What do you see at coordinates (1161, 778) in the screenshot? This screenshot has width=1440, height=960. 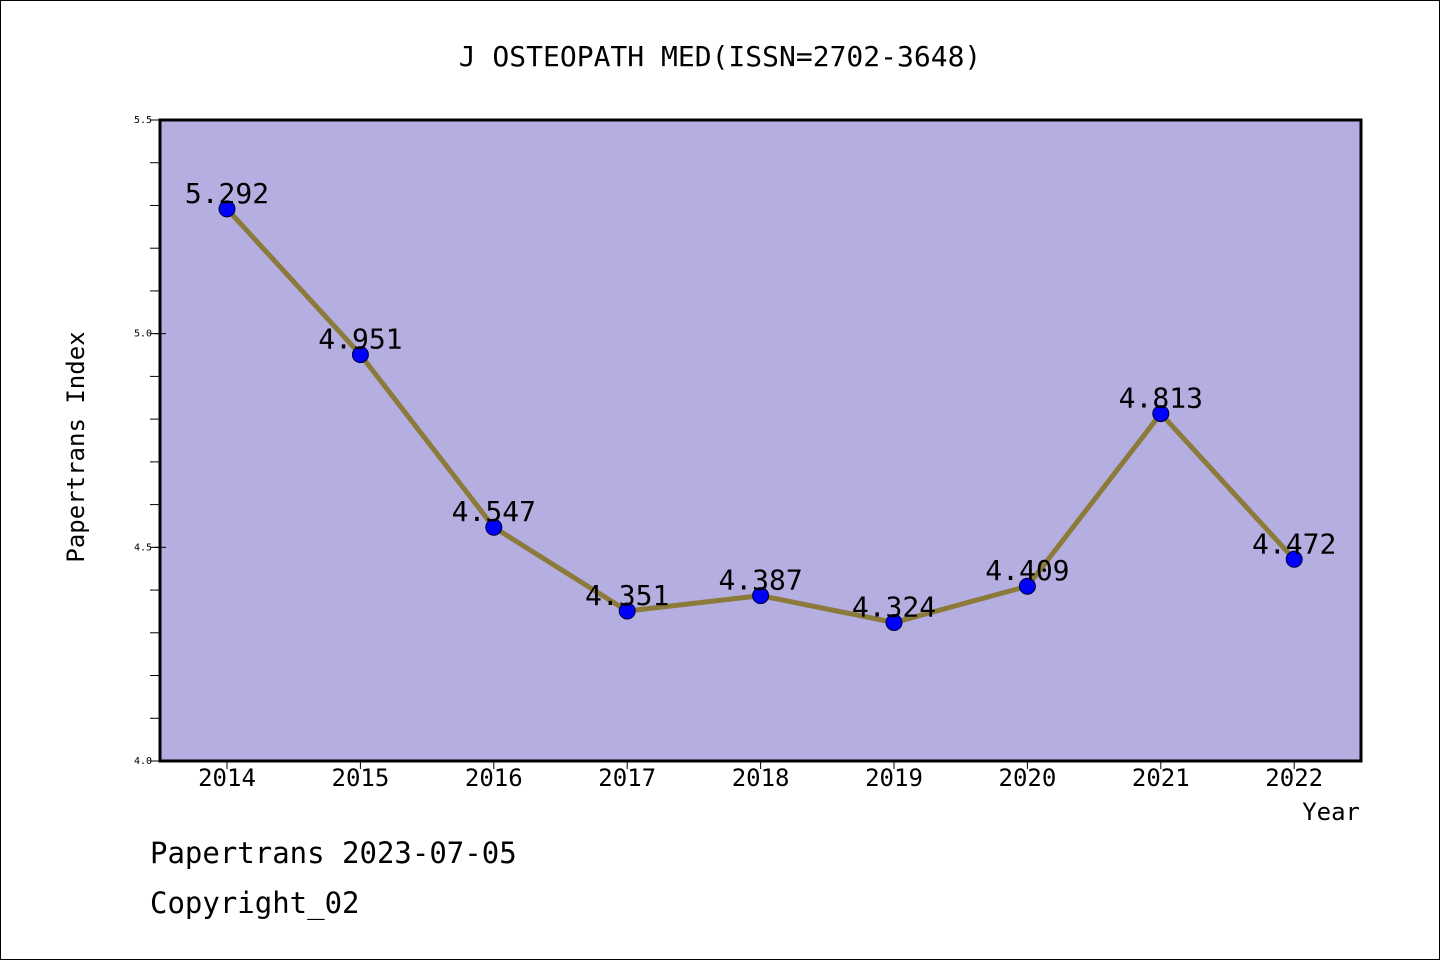 I see `x-tick-label: 2021` at bounding box center [1161, 778].